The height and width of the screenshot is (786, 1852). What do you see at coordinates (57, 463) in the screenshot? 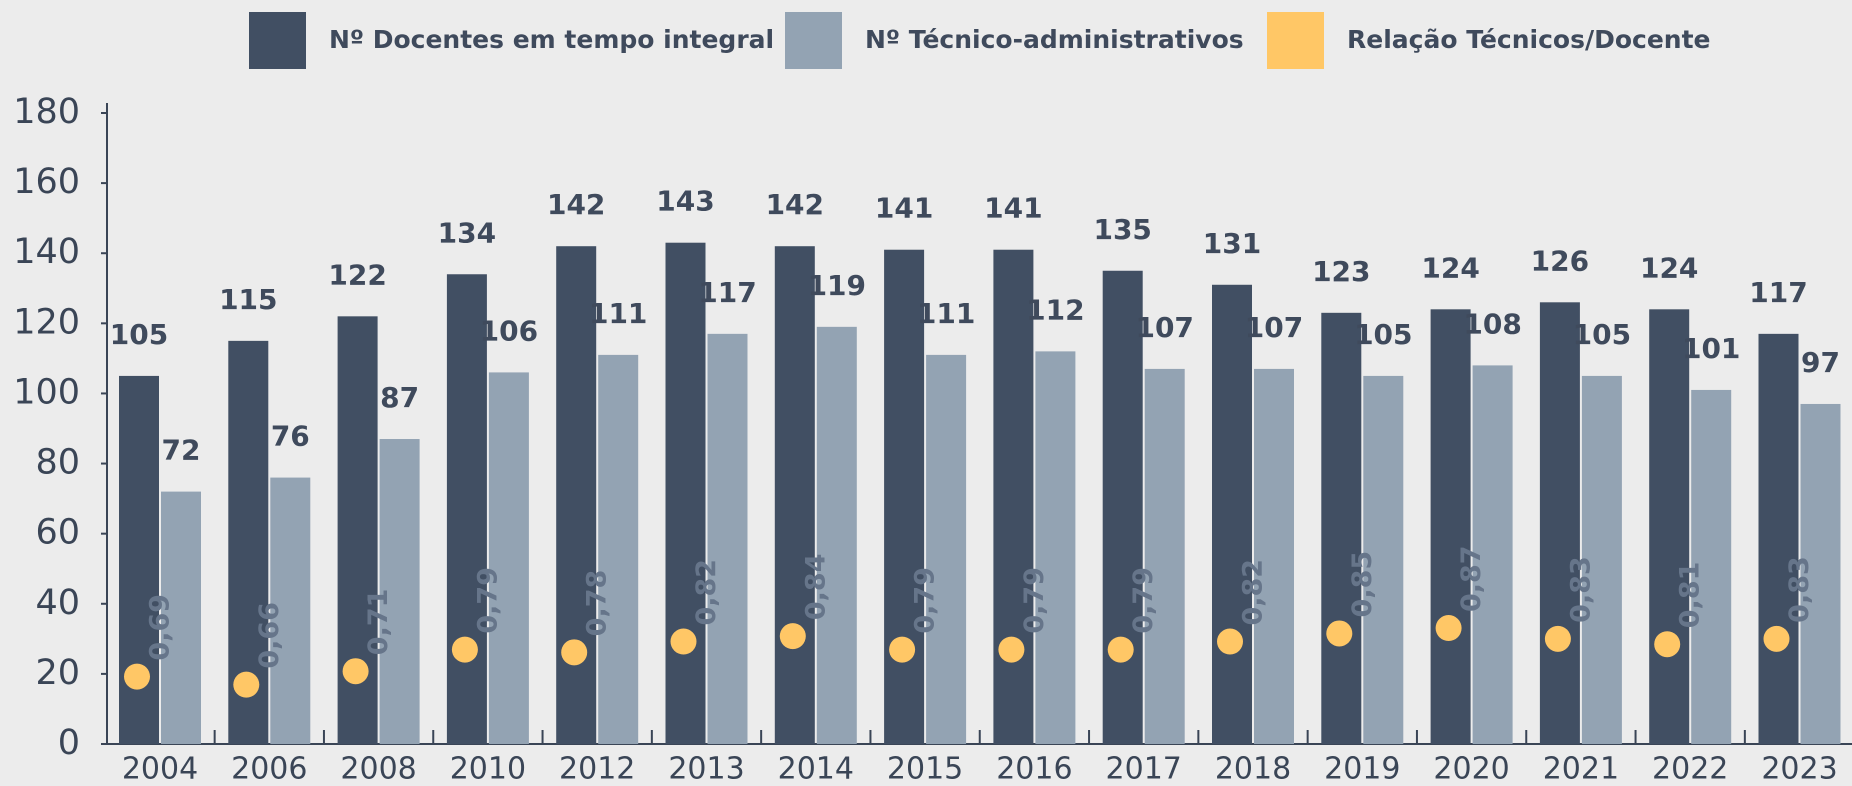
I see `y-tick-label: 80` at bounding box center [57, 463].